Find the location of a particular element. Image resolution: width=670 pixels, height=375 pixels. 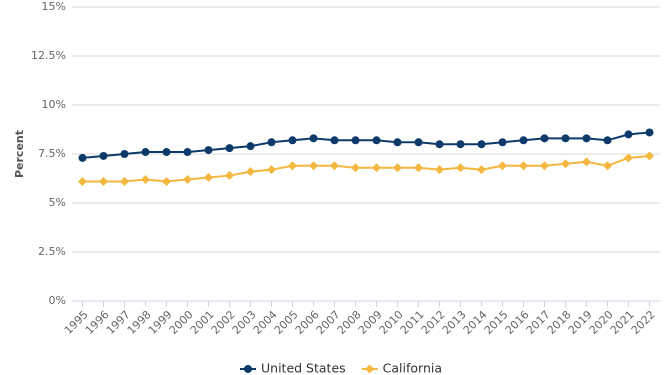

y-axis-title: Percent is located at coordinates (19, 154).